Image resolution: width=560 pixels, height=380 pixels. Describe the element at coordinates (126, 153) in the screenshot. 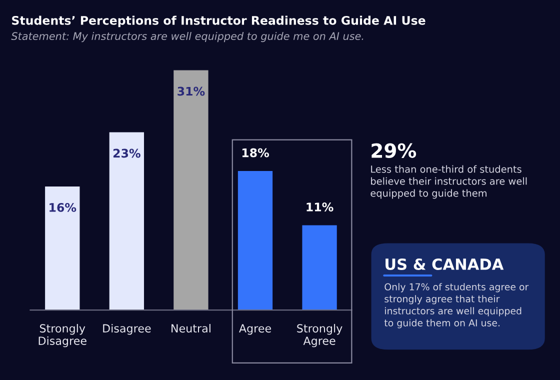

I see `data-label: 23%` at that location.